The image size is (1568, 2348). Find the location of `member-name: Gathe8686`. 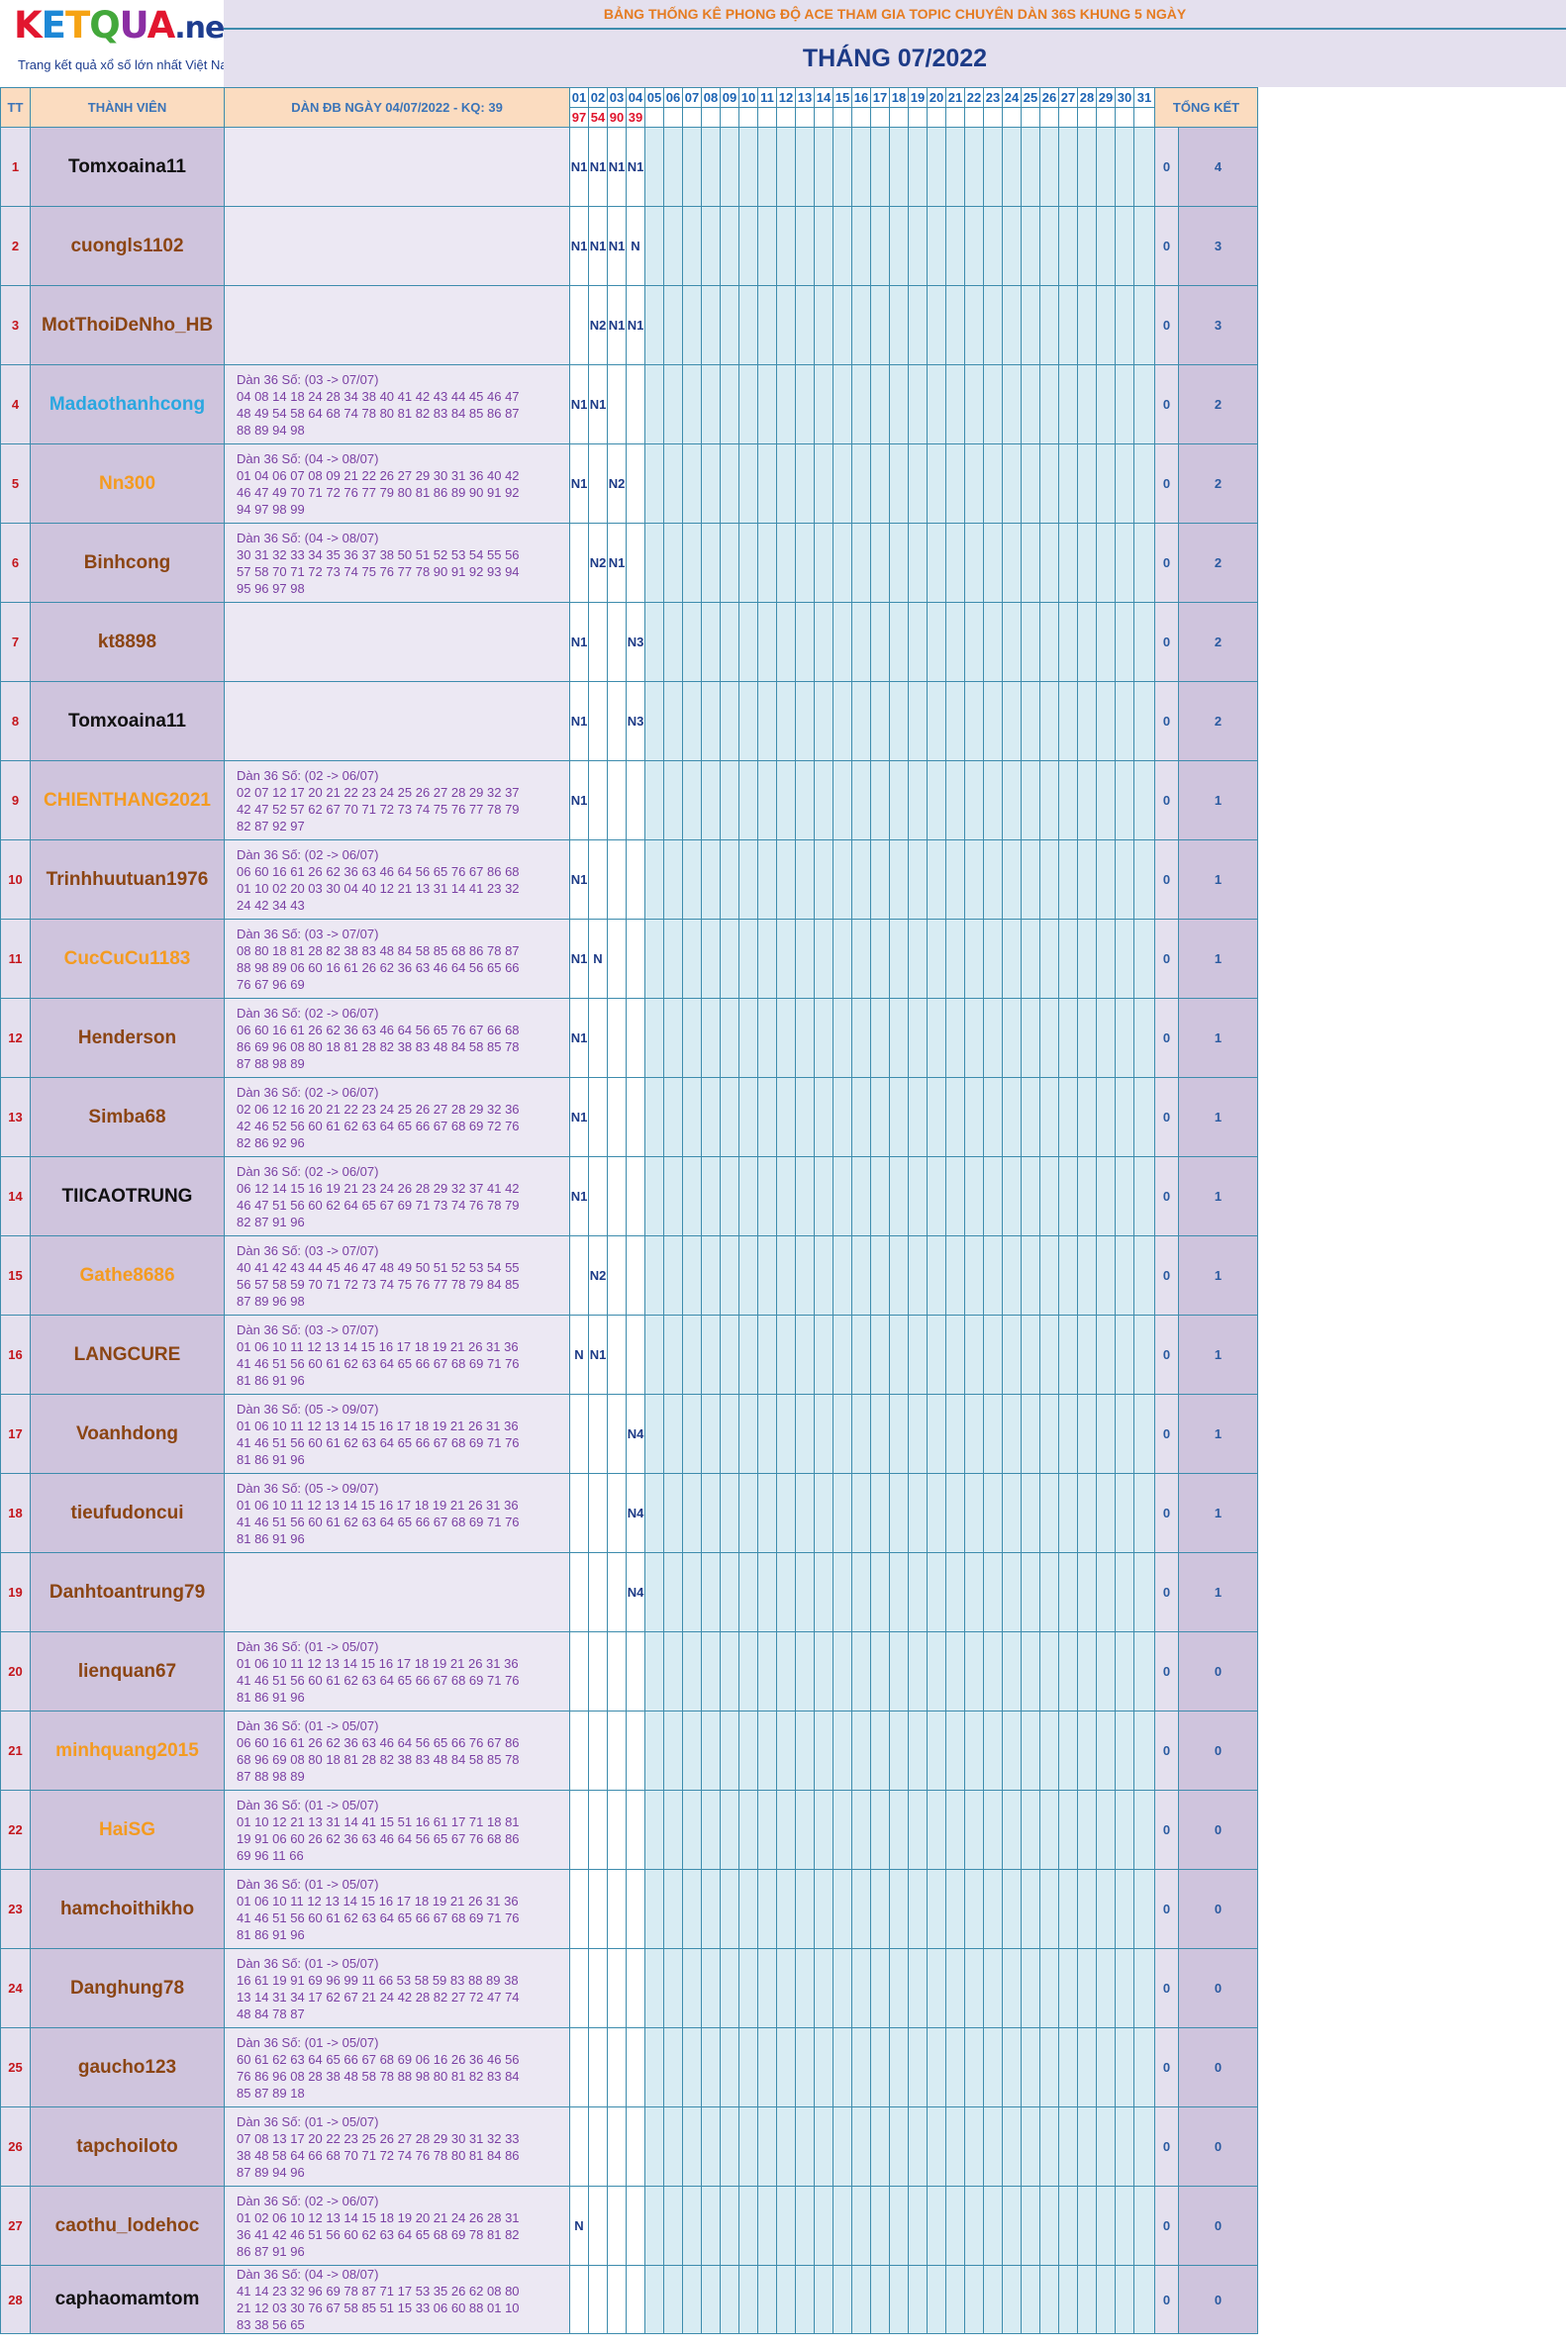

member-name: Gathe8686 is located at coordinates (127, 1275).